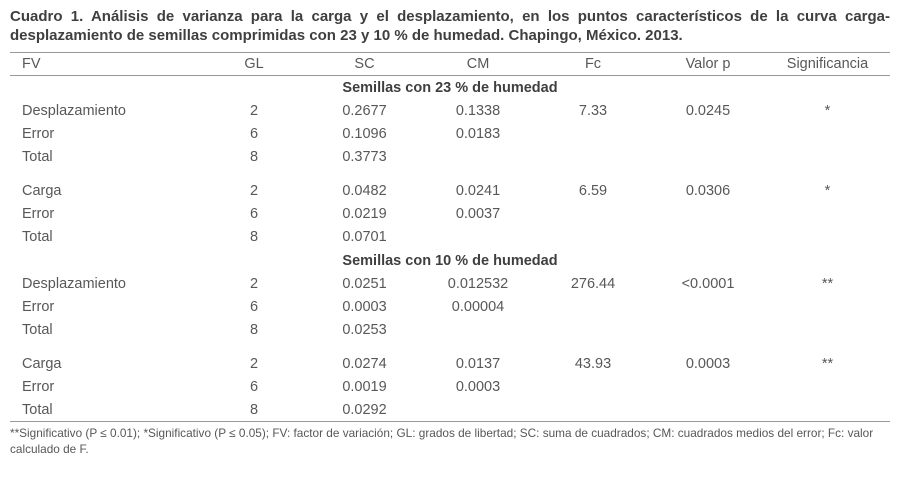 Image resolution: width=900 pixels, height=488 pixels. I want to click on table-cell: 0.0482, so click(364, 191).